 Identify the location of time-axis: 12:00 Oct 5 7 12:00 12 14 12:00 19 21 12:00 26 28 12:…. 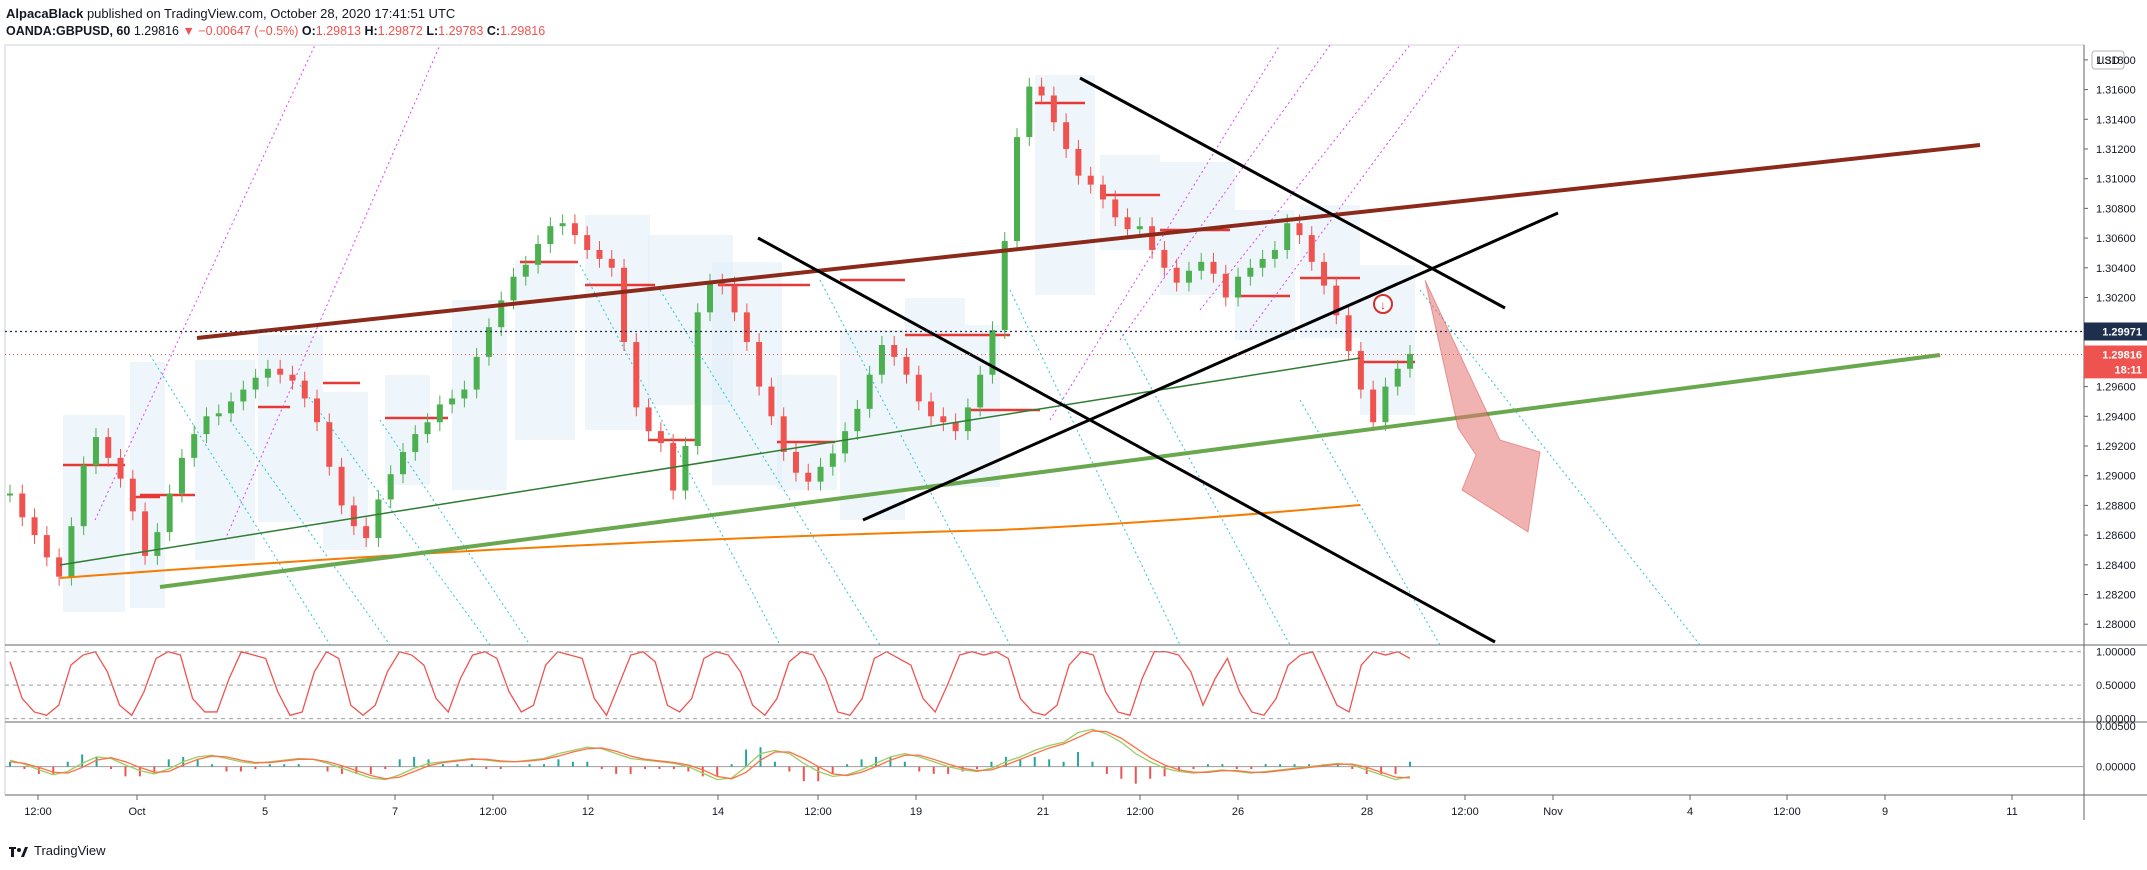
(1021, 806).